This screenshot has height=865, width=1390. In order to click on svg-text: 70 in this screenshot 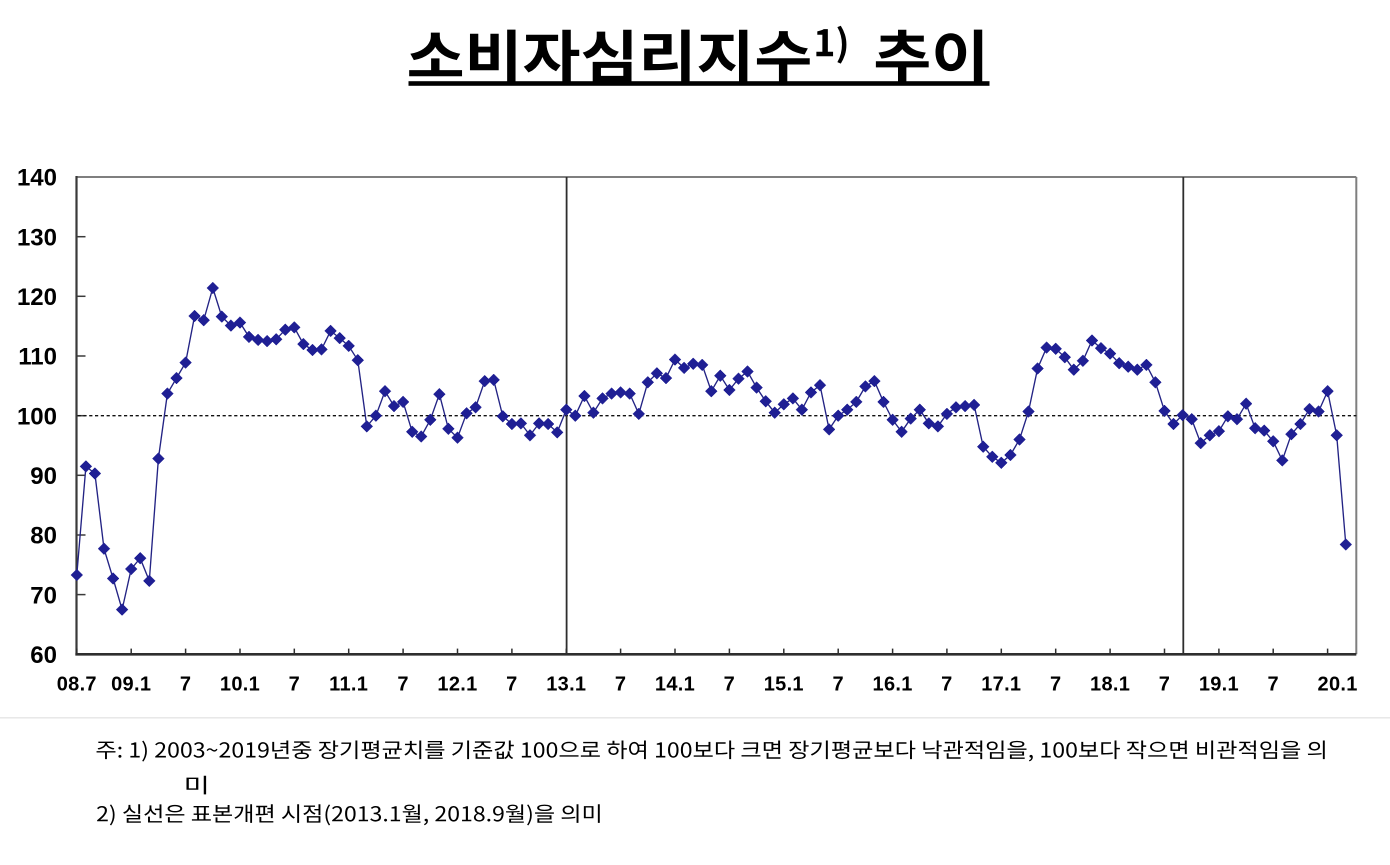, I will do `click(43, 595)`.